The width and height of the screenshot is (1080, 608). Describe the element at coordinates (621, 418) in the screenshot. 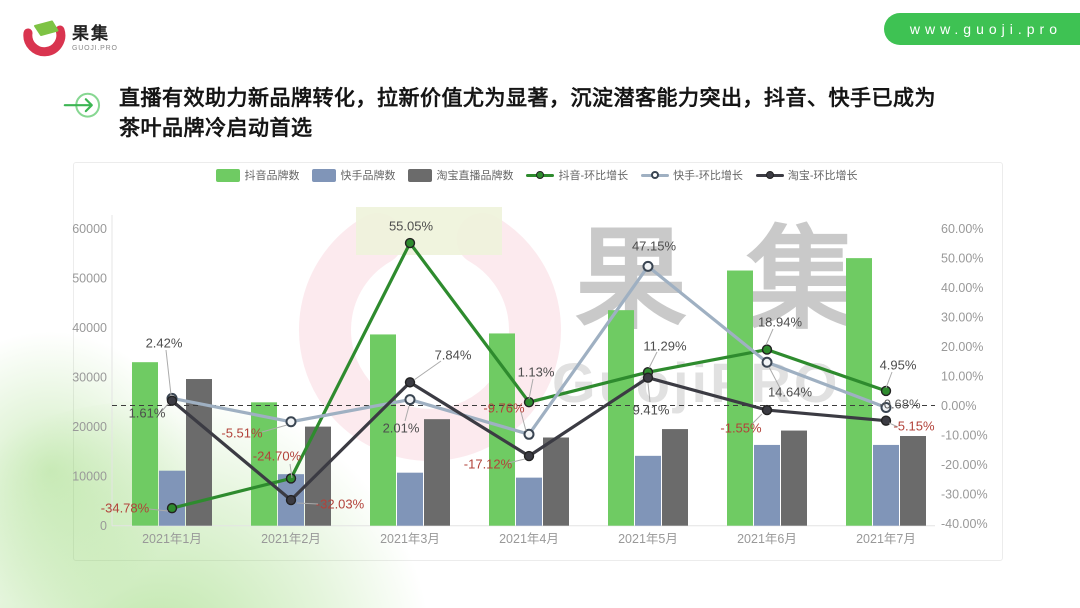

I see `bar-抖音品牌数-2021年5月` at that location.